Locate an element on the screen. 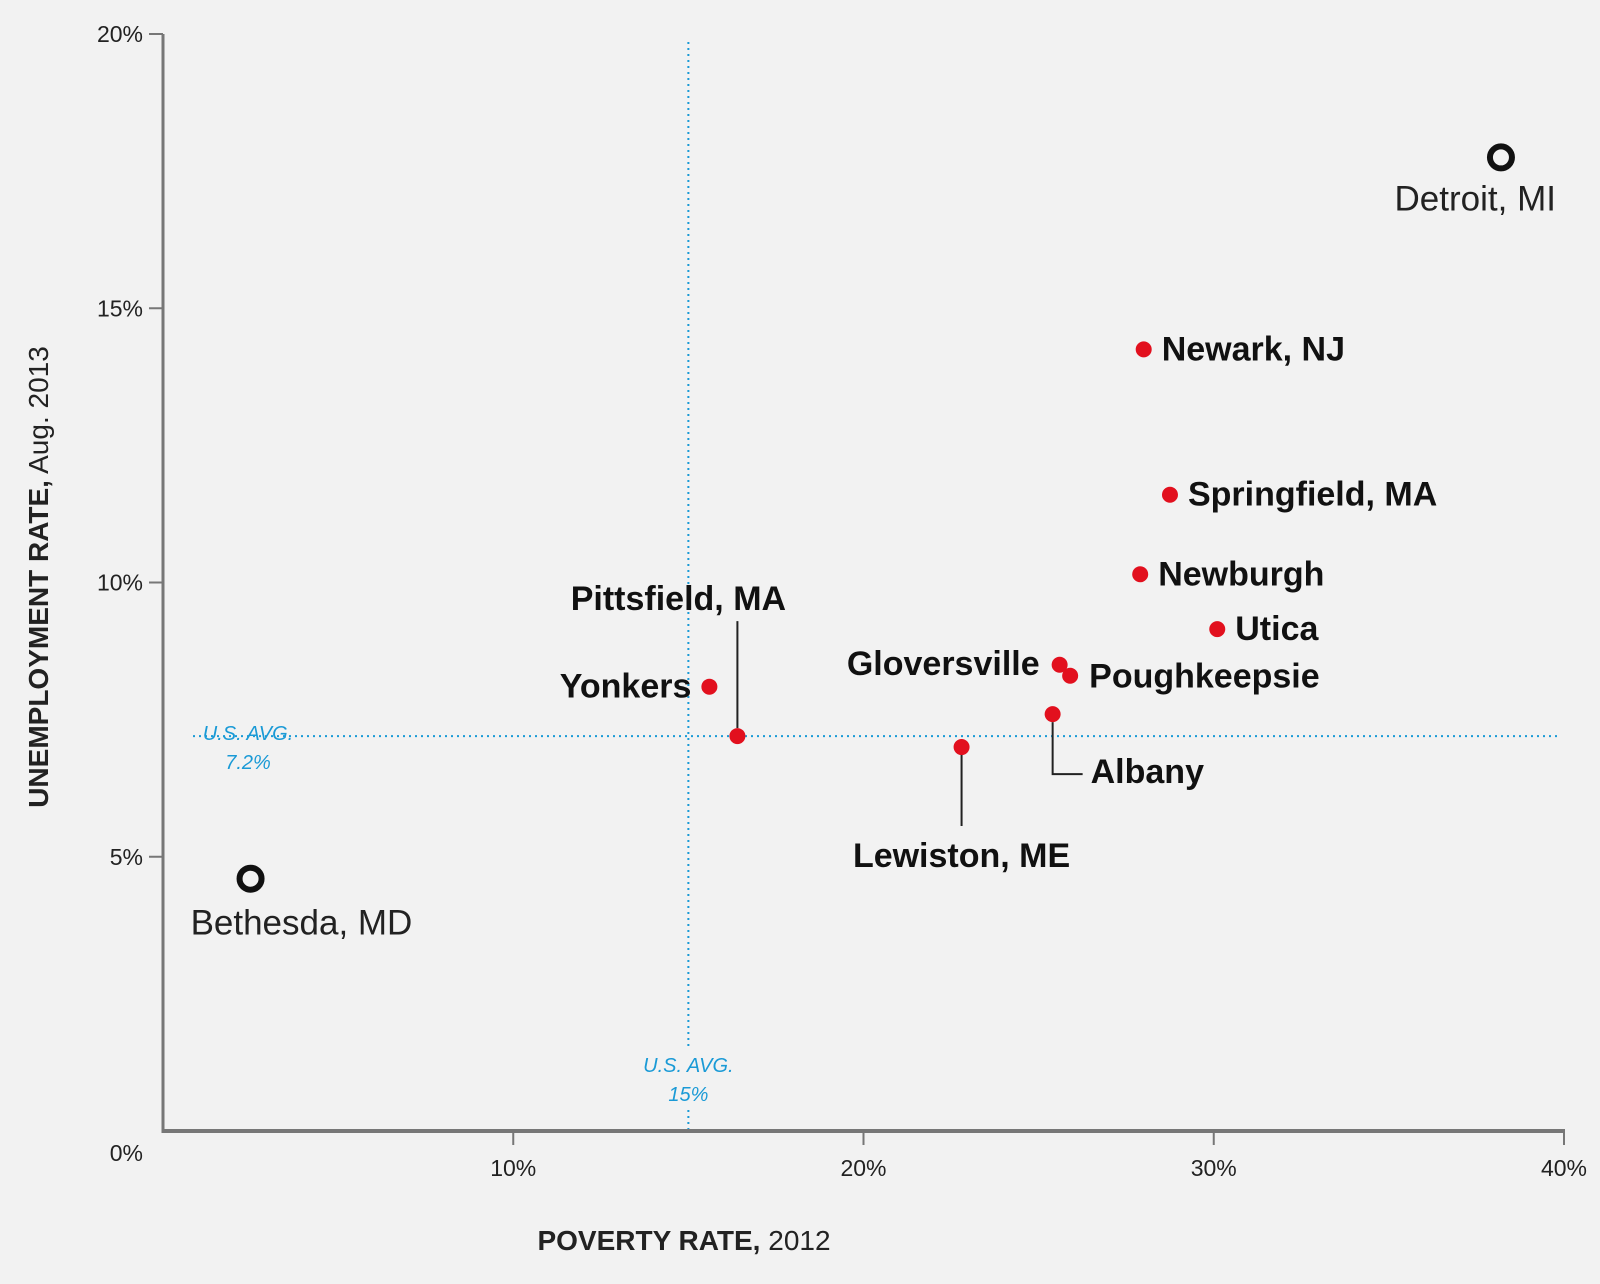  label-detroit-mi: Detroit, MI is located at coordinates (1475, 198).